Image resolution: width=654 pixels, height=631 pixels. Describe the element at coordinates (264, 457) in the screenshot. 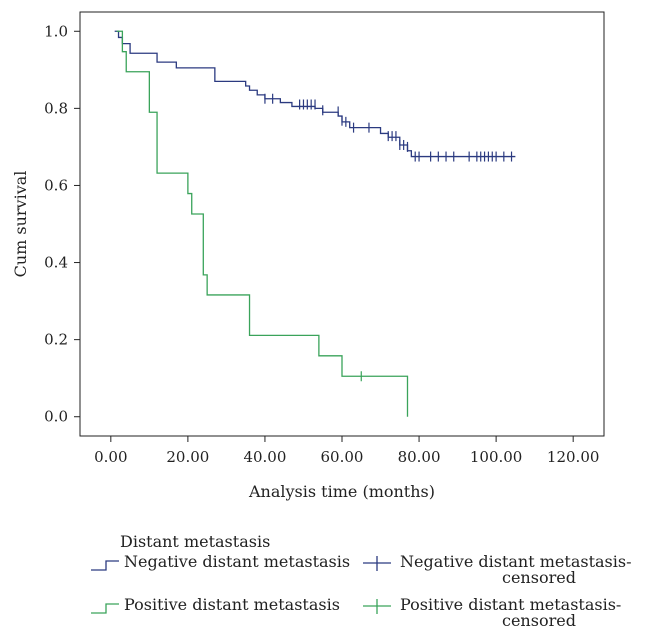

I see `x-tick-label: 40.00` at that location.